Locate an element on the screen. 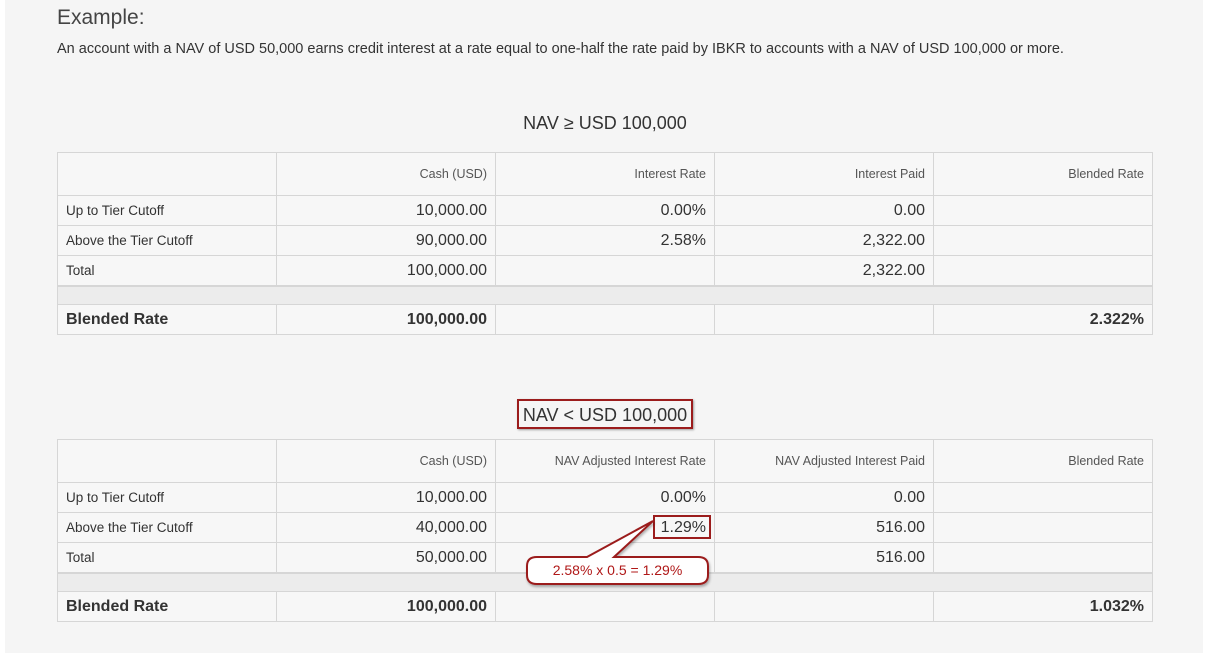 Image resolution: width=1212 pixels, height=662 pixels. column-header-paid: NAV Adjusted Interest Paid is located at coordinates (824, 461).